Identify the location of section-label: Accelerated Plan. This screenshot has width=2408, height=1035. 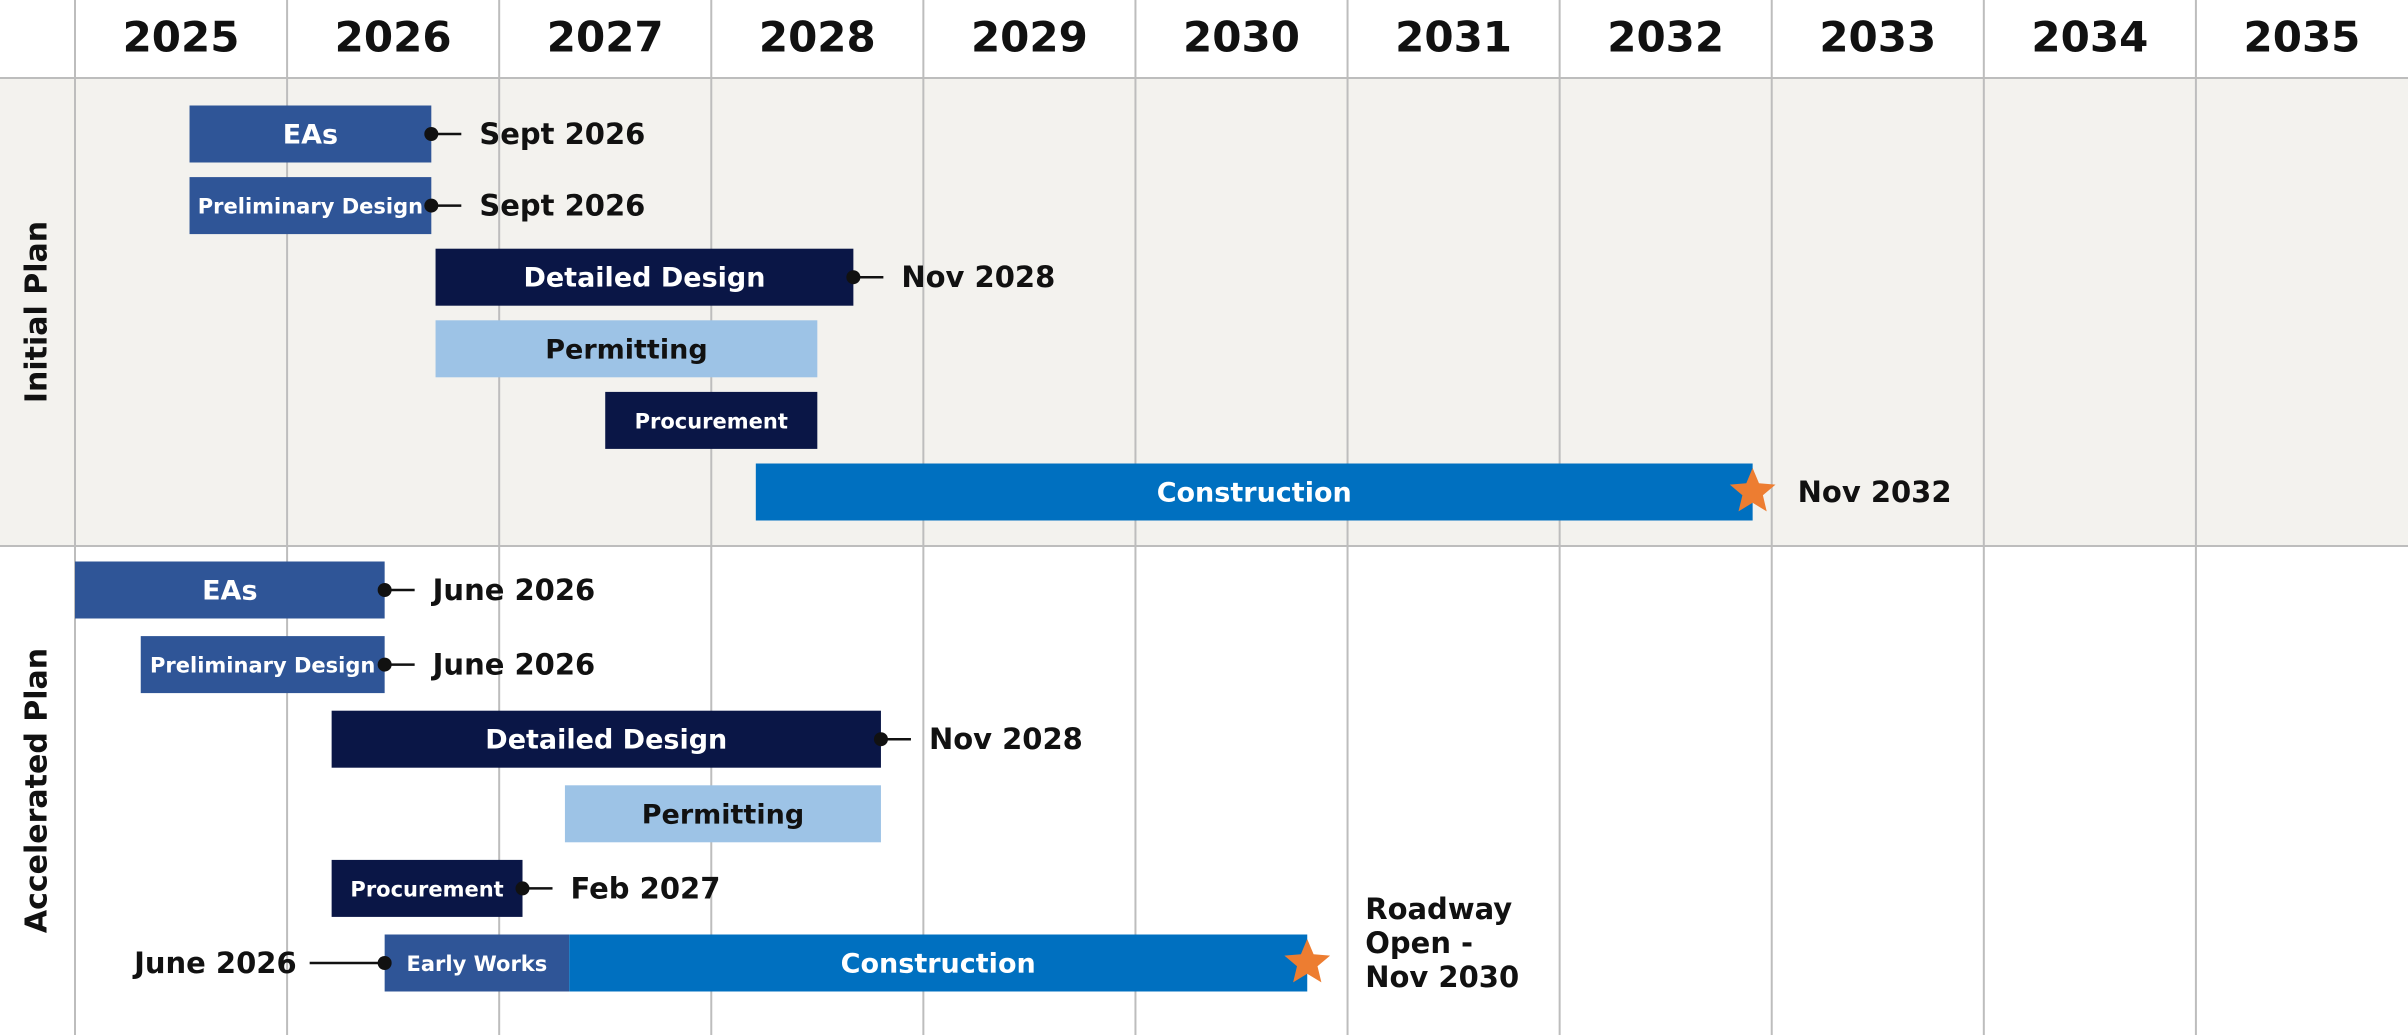
(37, 790).